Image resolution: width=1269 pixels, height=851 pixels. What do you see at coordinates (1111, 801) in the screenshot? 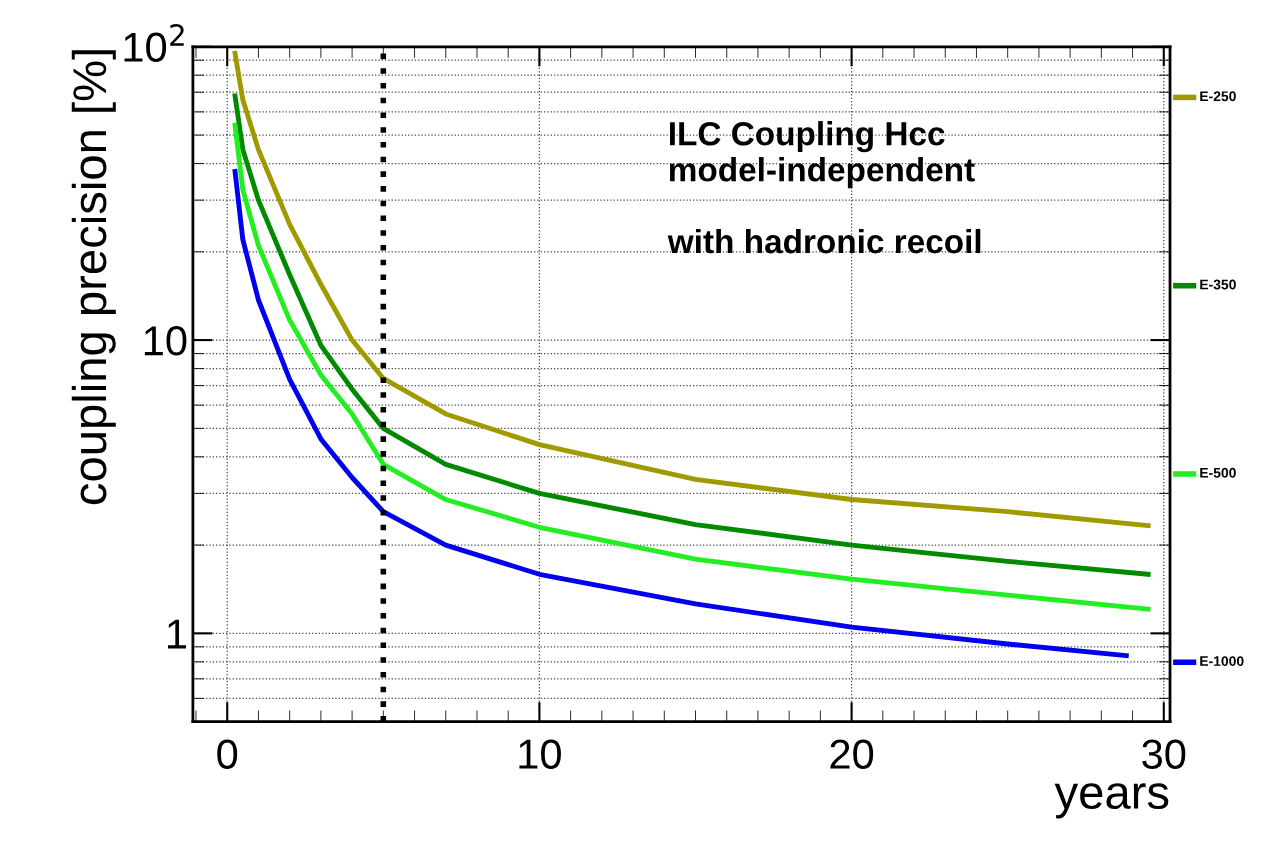
I see `x-axis-title: years` at bounding box center [1111, 801].